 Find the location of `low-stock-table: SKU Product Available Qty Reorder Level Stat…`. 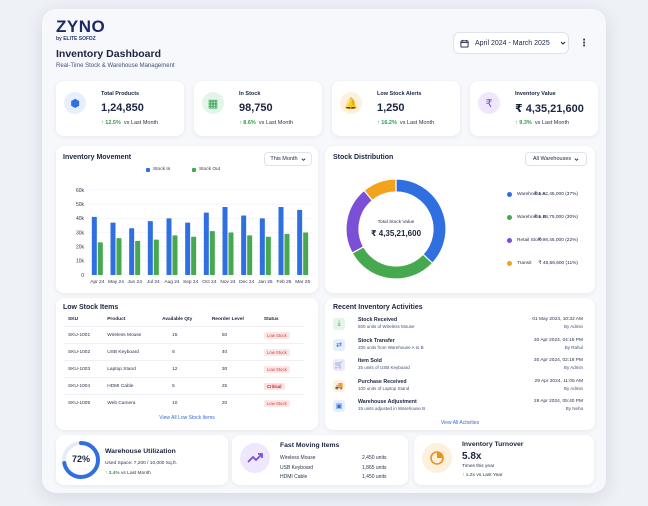

low-stock-table: SKU Product Available Qty Reorder Level Stat… is located at coordinates (184, 362).